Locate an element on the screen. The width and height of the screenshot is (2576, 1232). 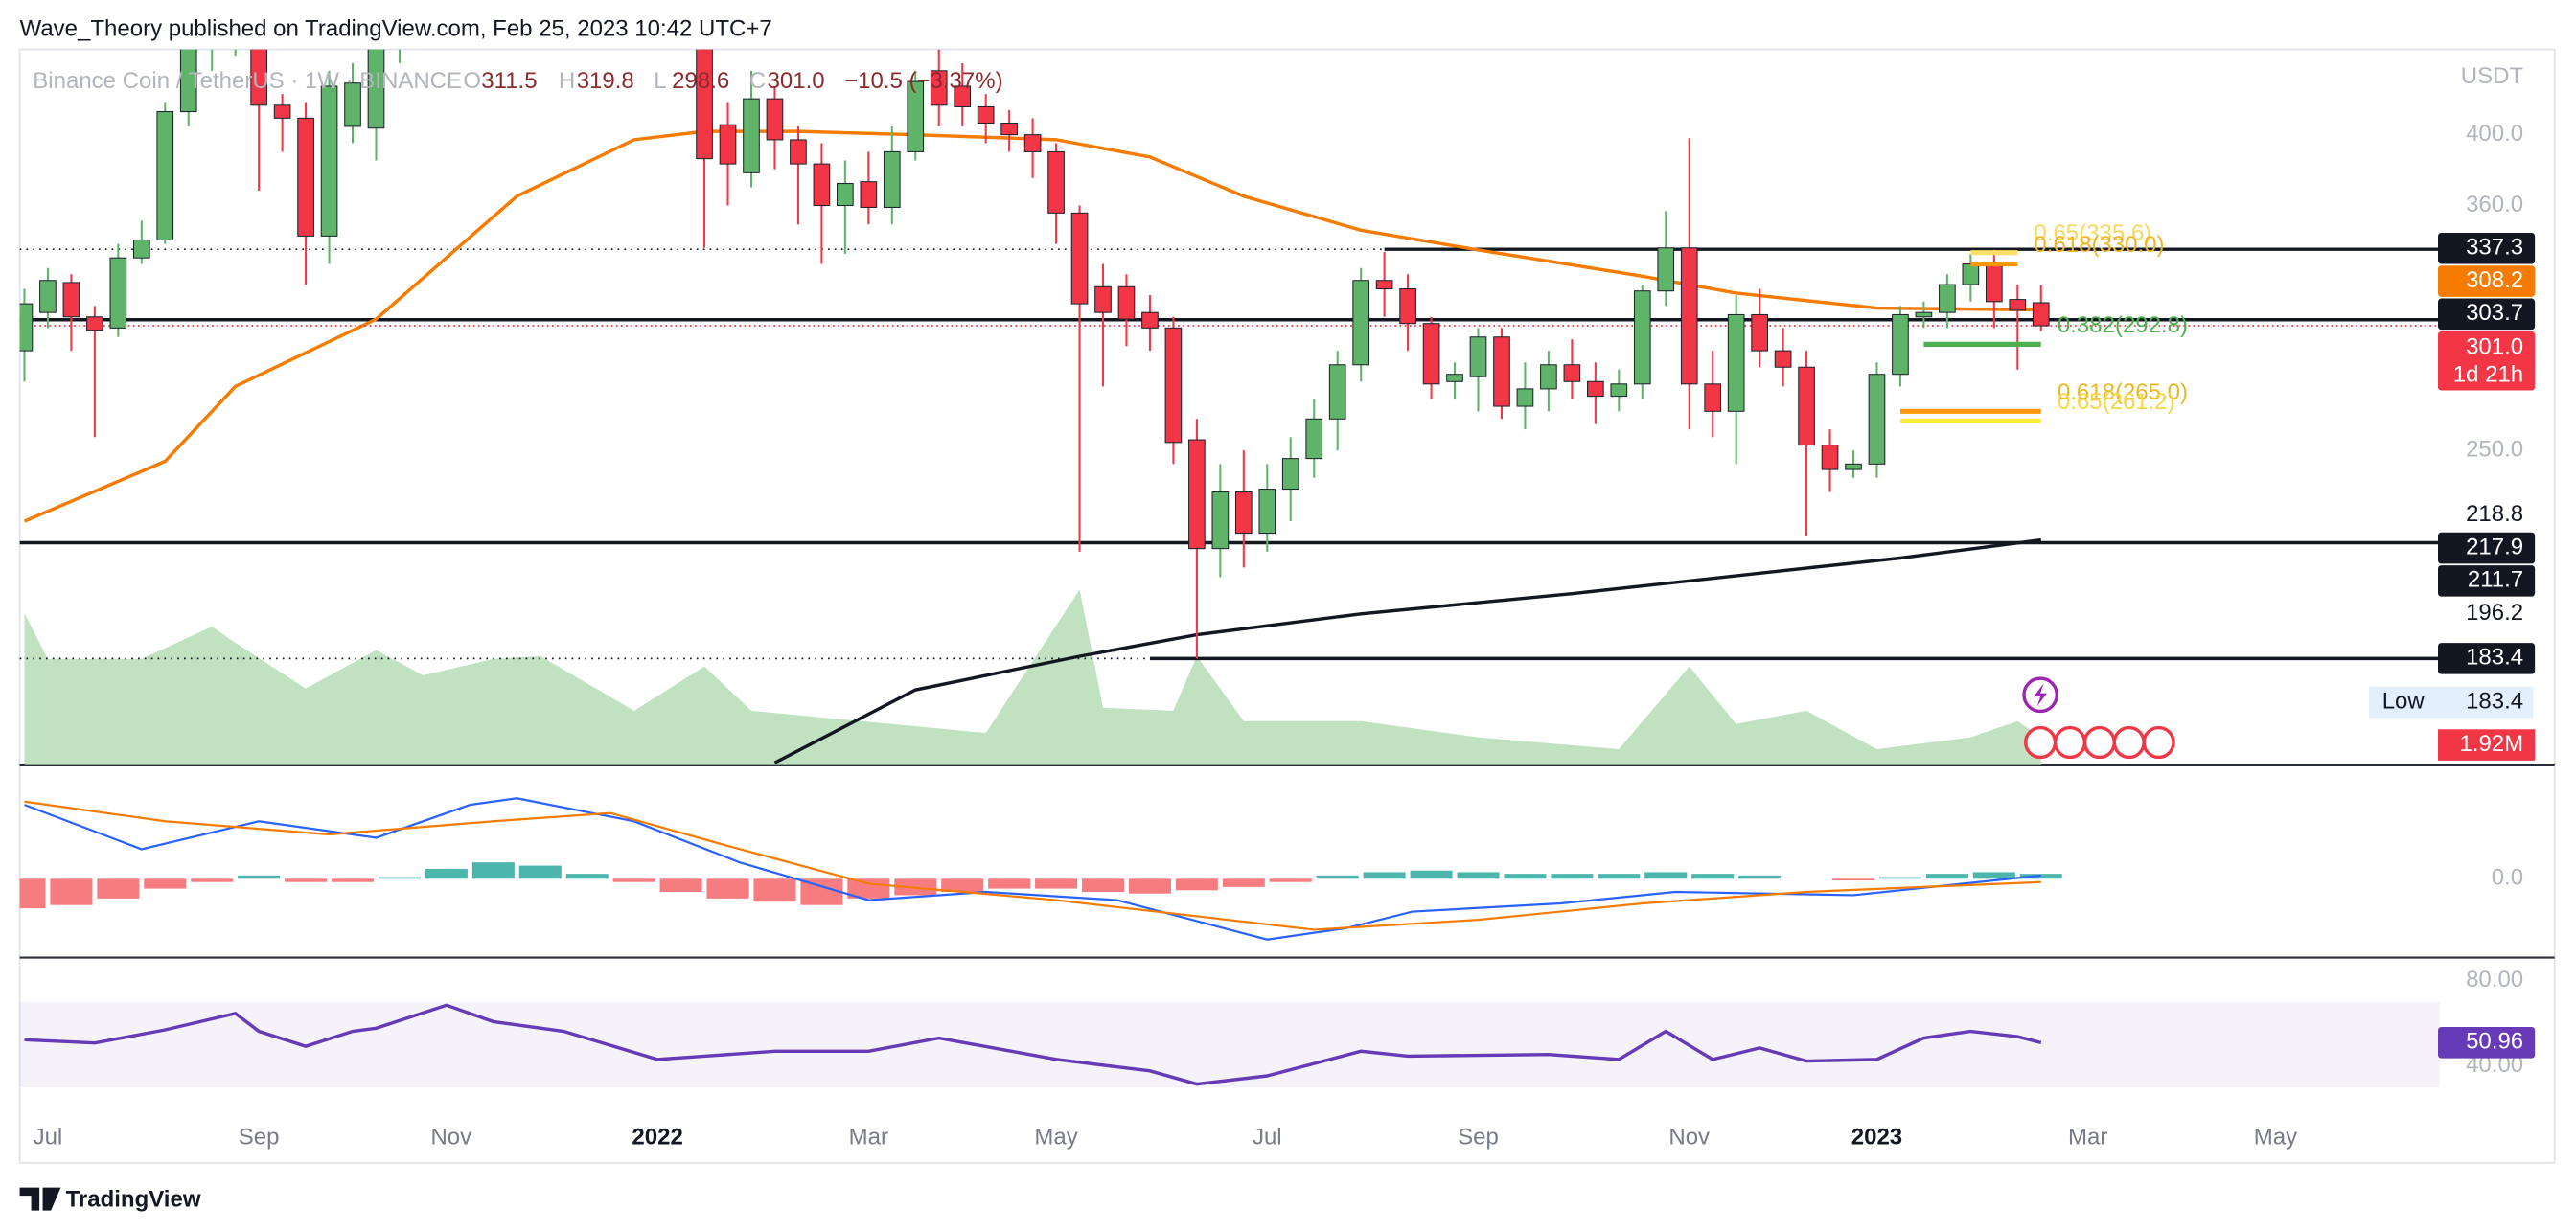
ohlc-value: 311.5 is located at coordinates (509, 81).